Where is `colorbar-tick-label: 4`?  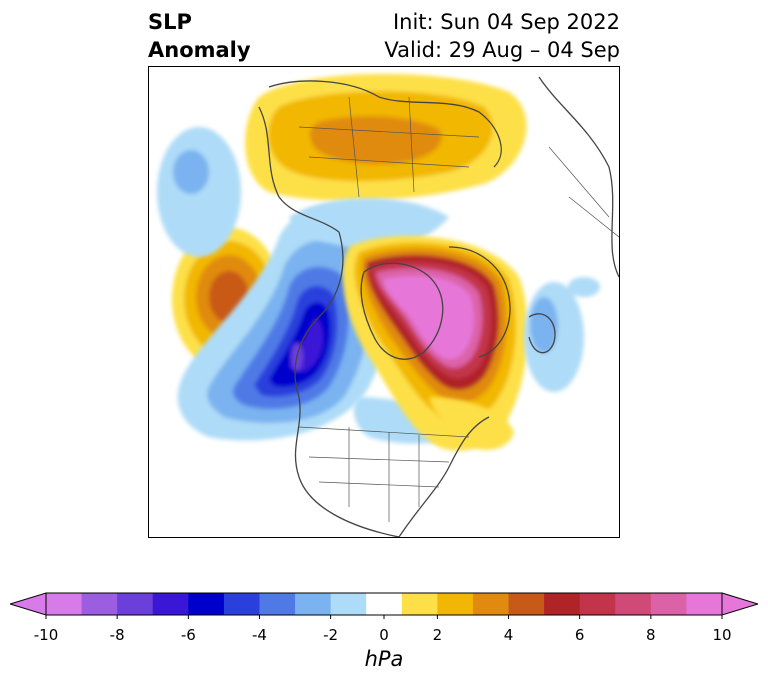 colorbar-tick-label: 4 is located at coordinates (508, 635).